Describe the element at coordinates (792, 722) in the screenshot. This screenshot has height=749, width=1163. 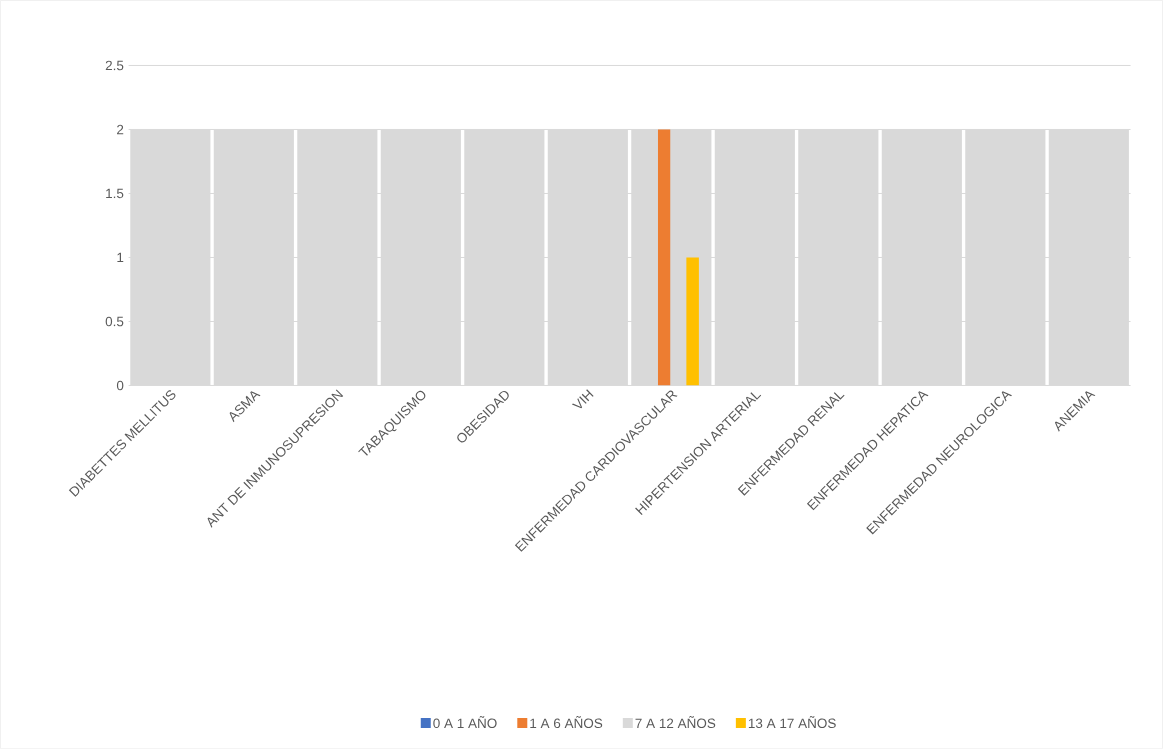
I see `legend-label: 13 A 17 AÑOS` at that location.